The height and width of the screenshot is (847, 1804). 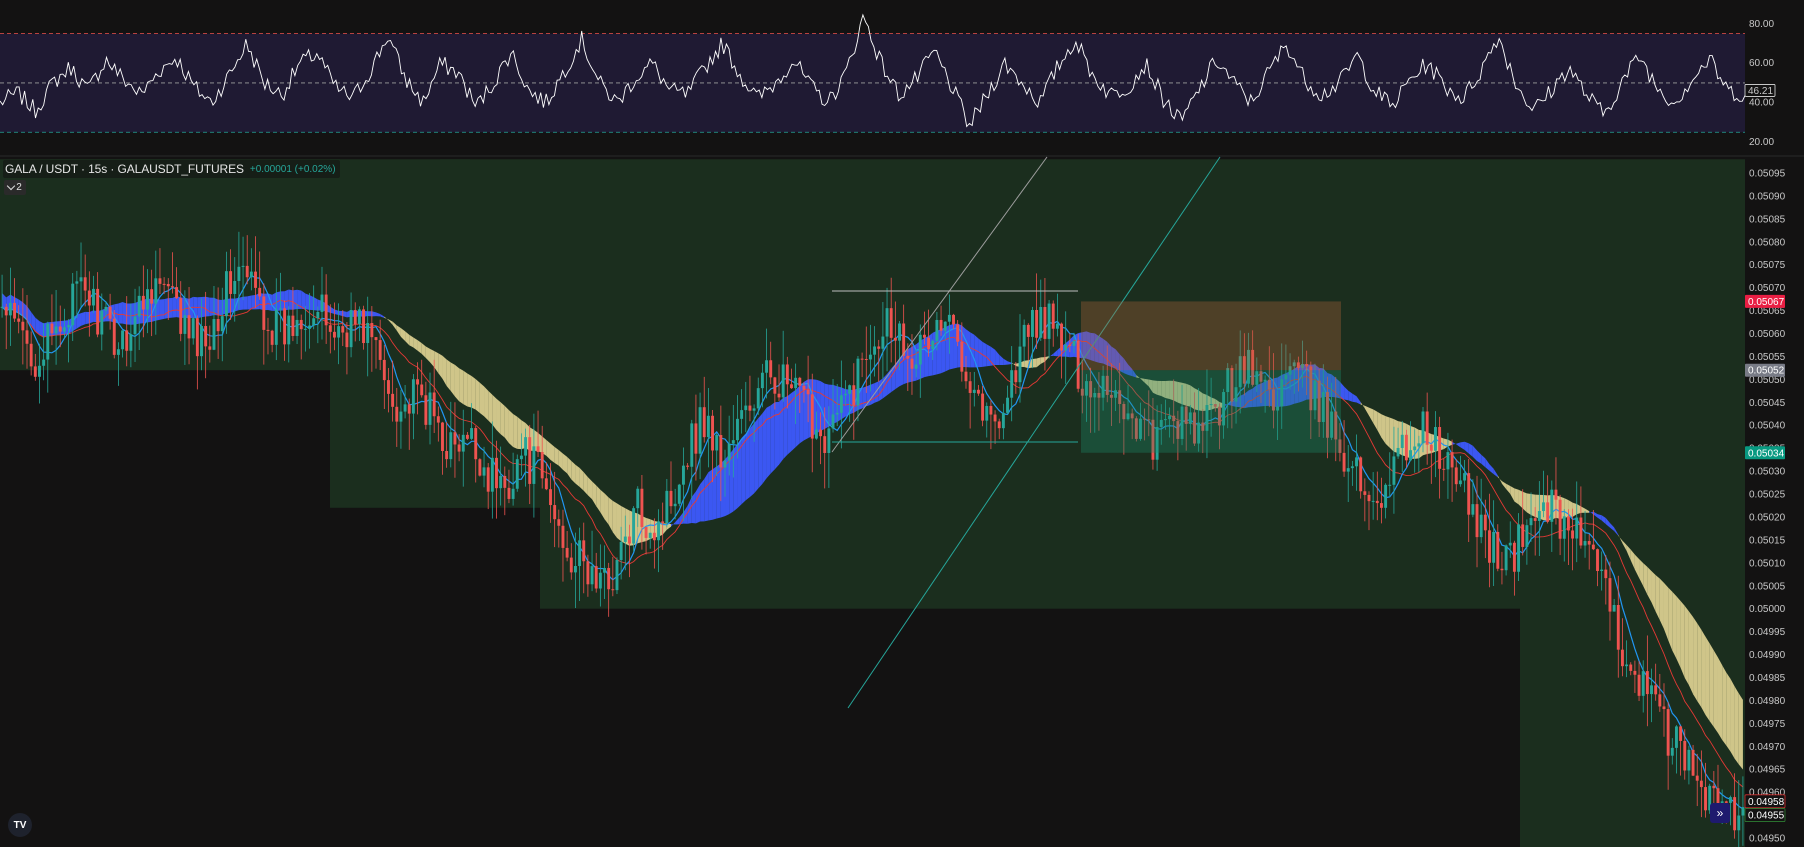 I want to click on price-y-tick-0.05080: 0.05080, so click(x=1767, y=242).